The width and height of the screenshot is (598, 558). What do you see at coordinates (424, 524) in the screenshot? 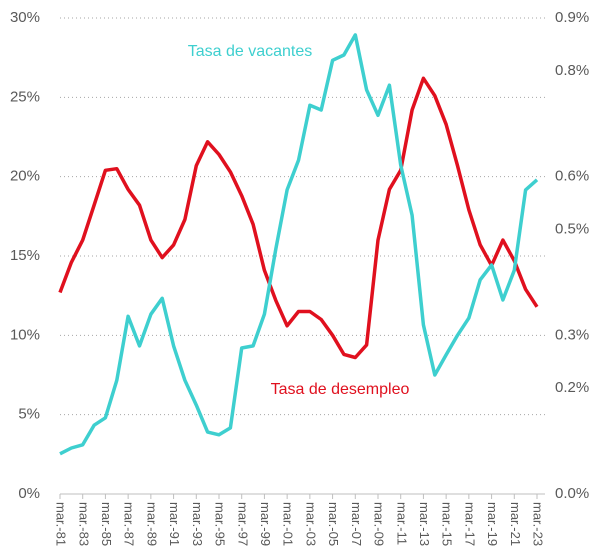
I see `x-tick-label: mar.-13` at bounding box center [424, 524].